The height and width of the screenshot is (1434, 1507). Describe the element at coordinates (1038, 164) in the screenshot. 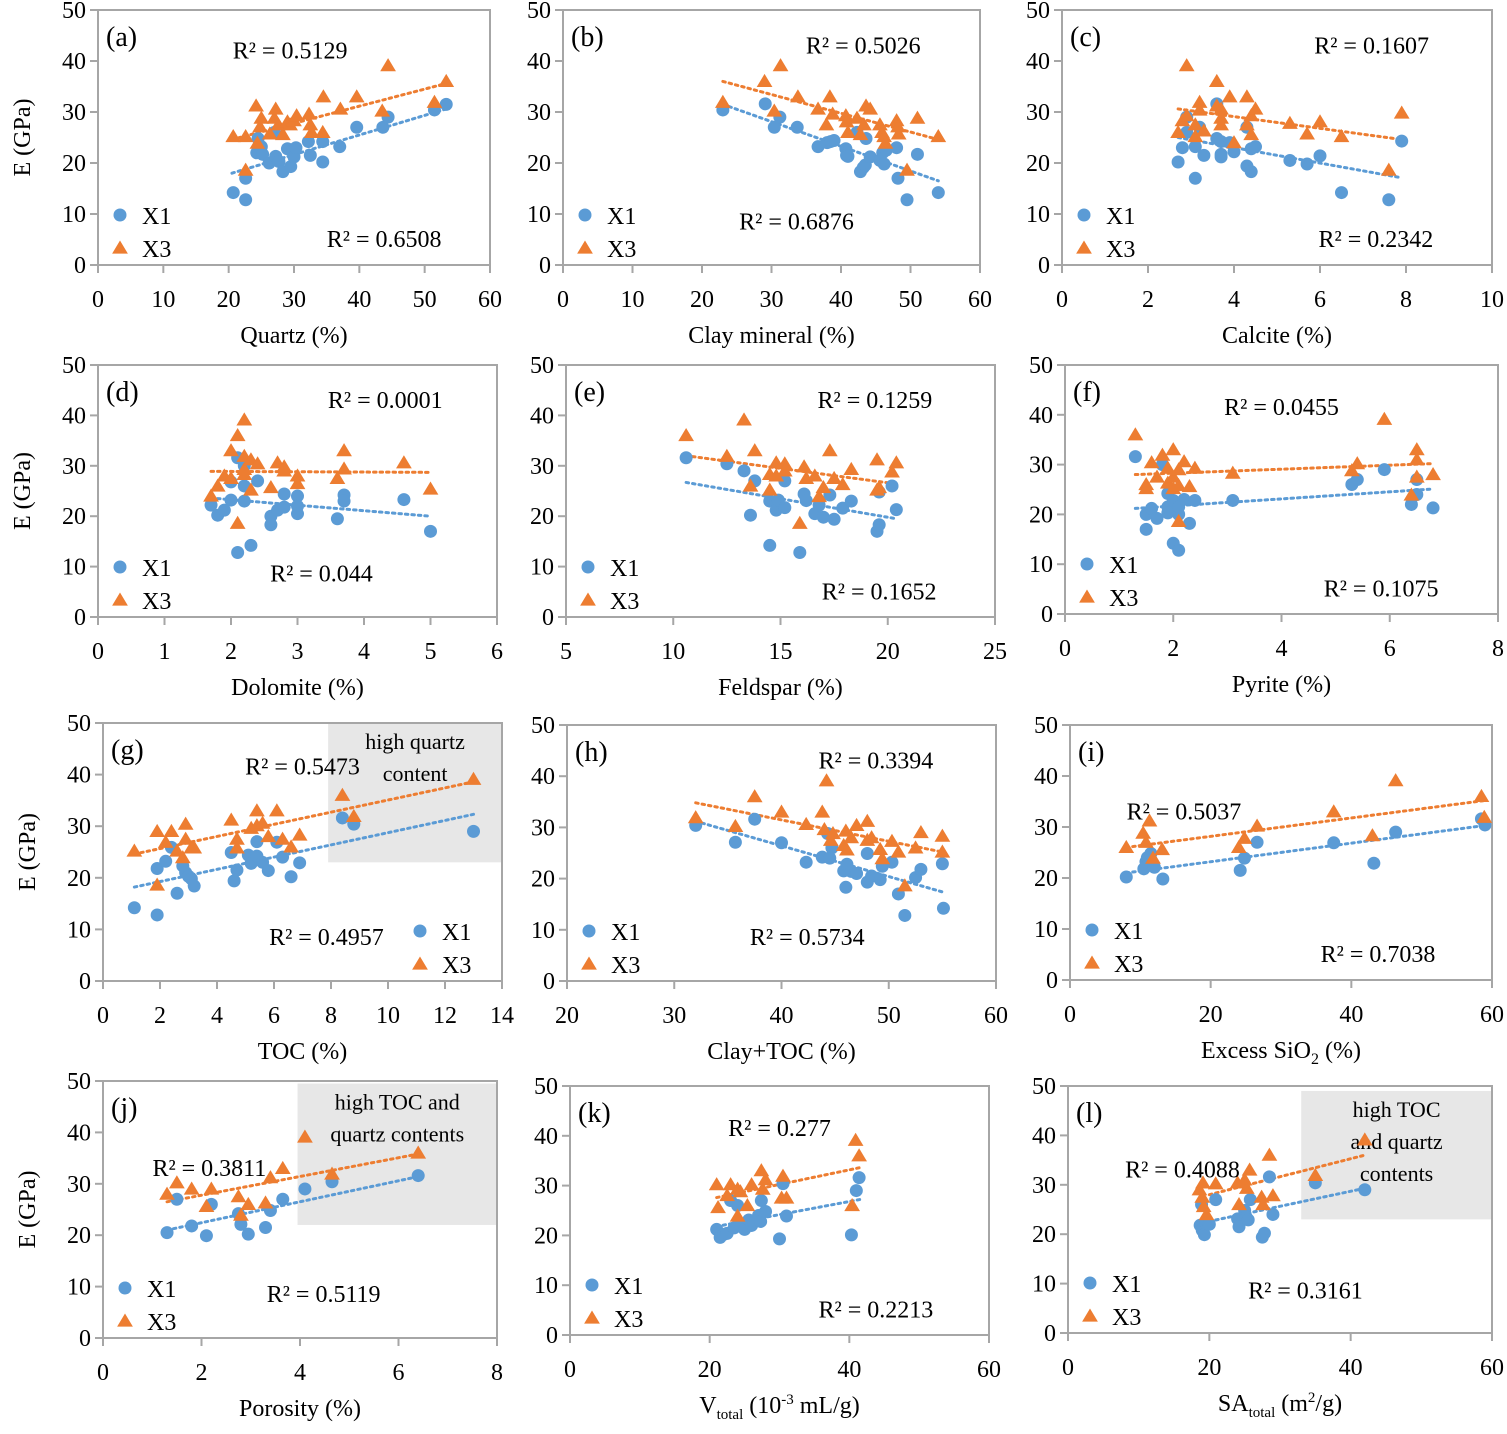

I see `y-tick-label: 20` at that location.